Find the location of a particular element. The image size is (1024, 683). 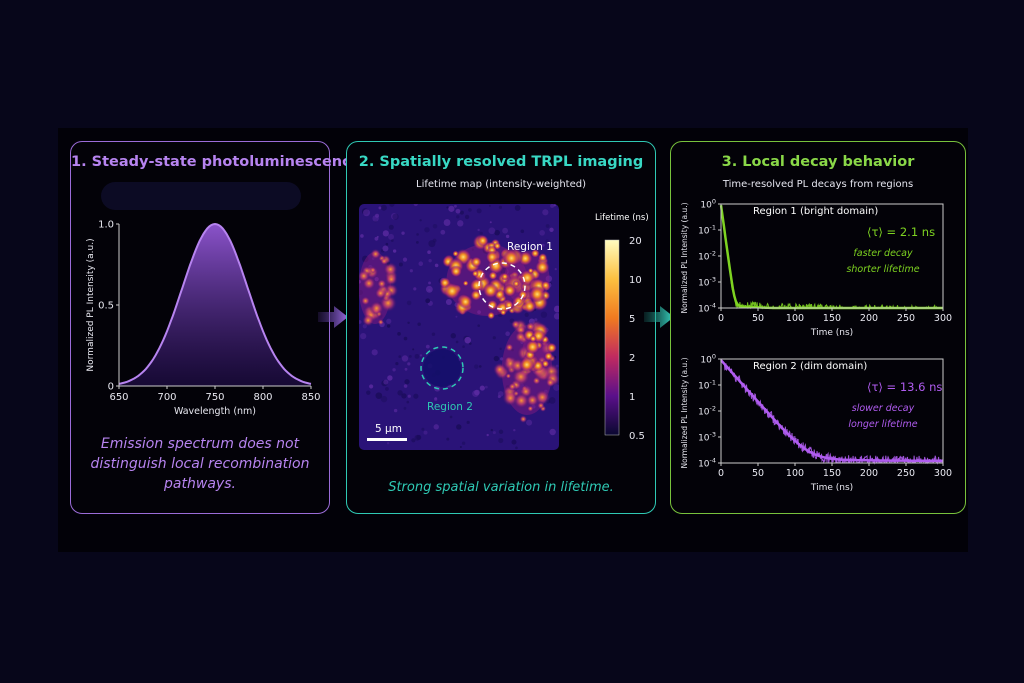

tau-value: ⟨τ⟩ = 2.1 ns is located at coordinates (901, 232).